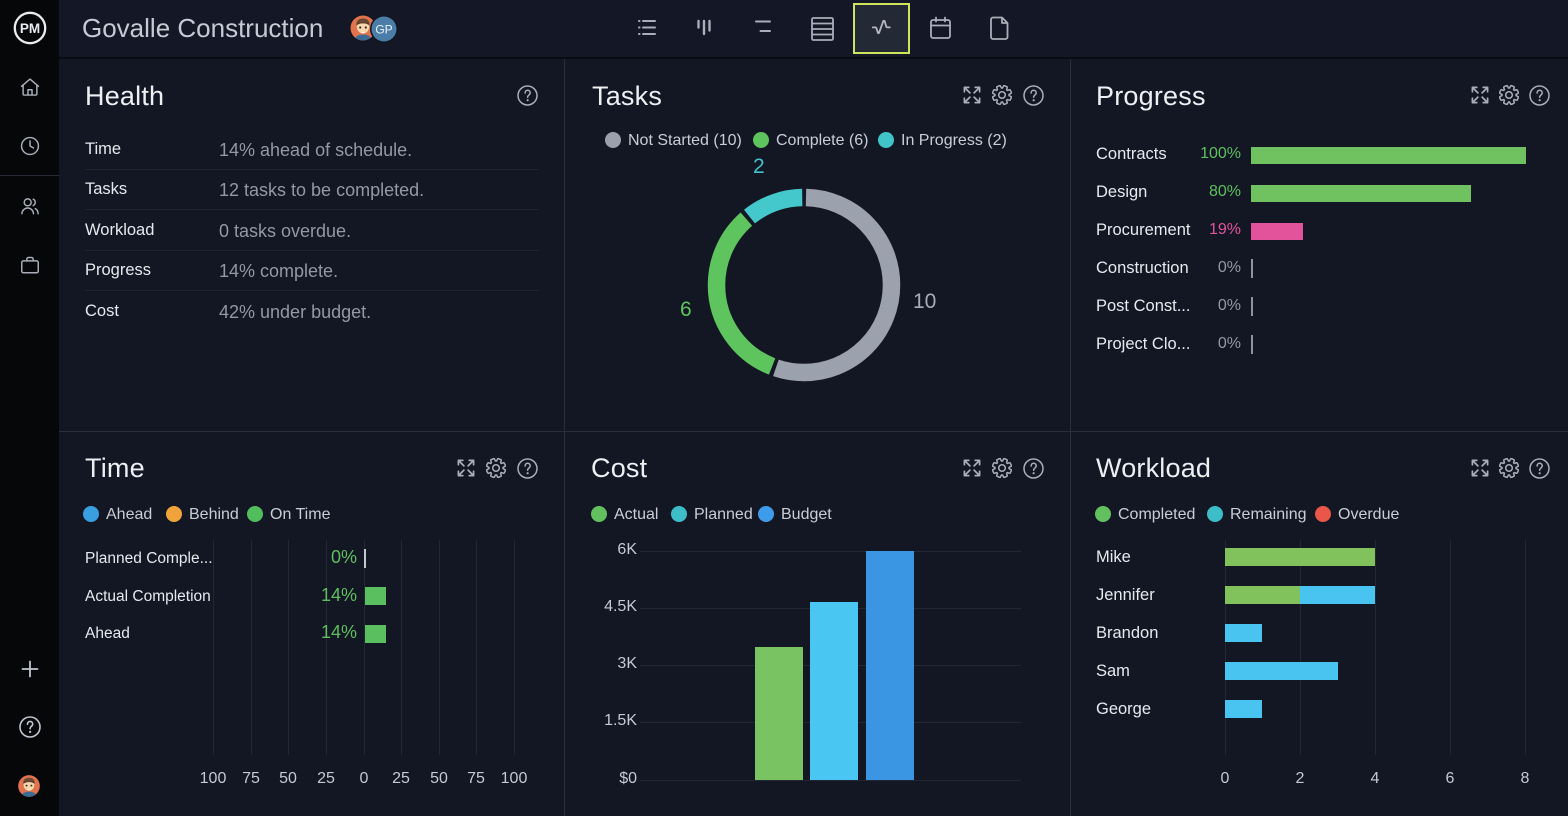 This screenshot has width=1568, height=816. Describe the element at coordinates (30, 28) in the screenshot. I see `svg-text: PM` at that location.